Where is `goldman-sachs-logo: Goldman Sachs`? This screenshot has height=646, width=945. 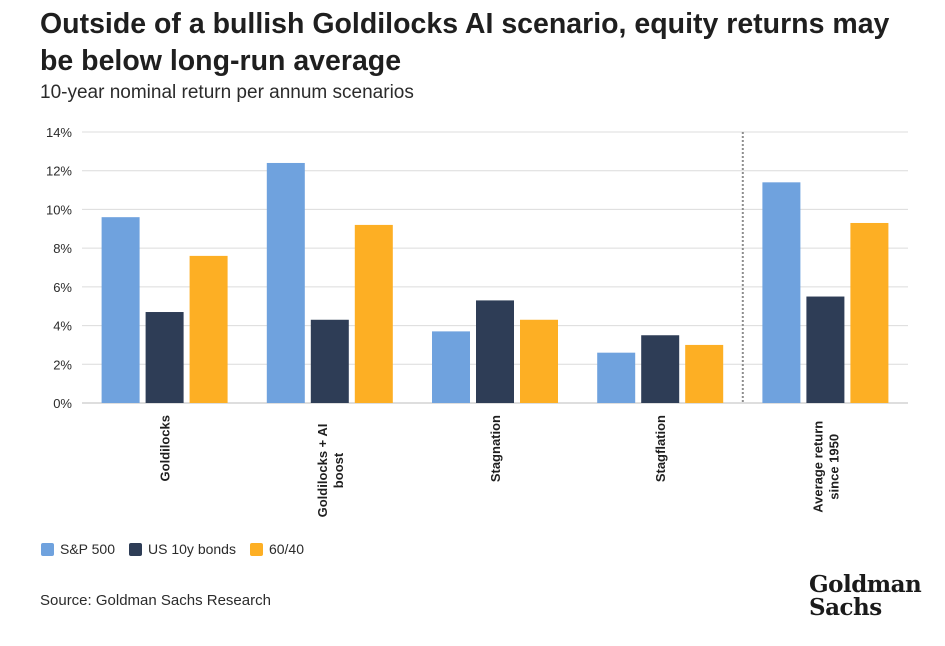 goldman-sachs-logo: Goldman Sachs is located at coordinates (865, 596).